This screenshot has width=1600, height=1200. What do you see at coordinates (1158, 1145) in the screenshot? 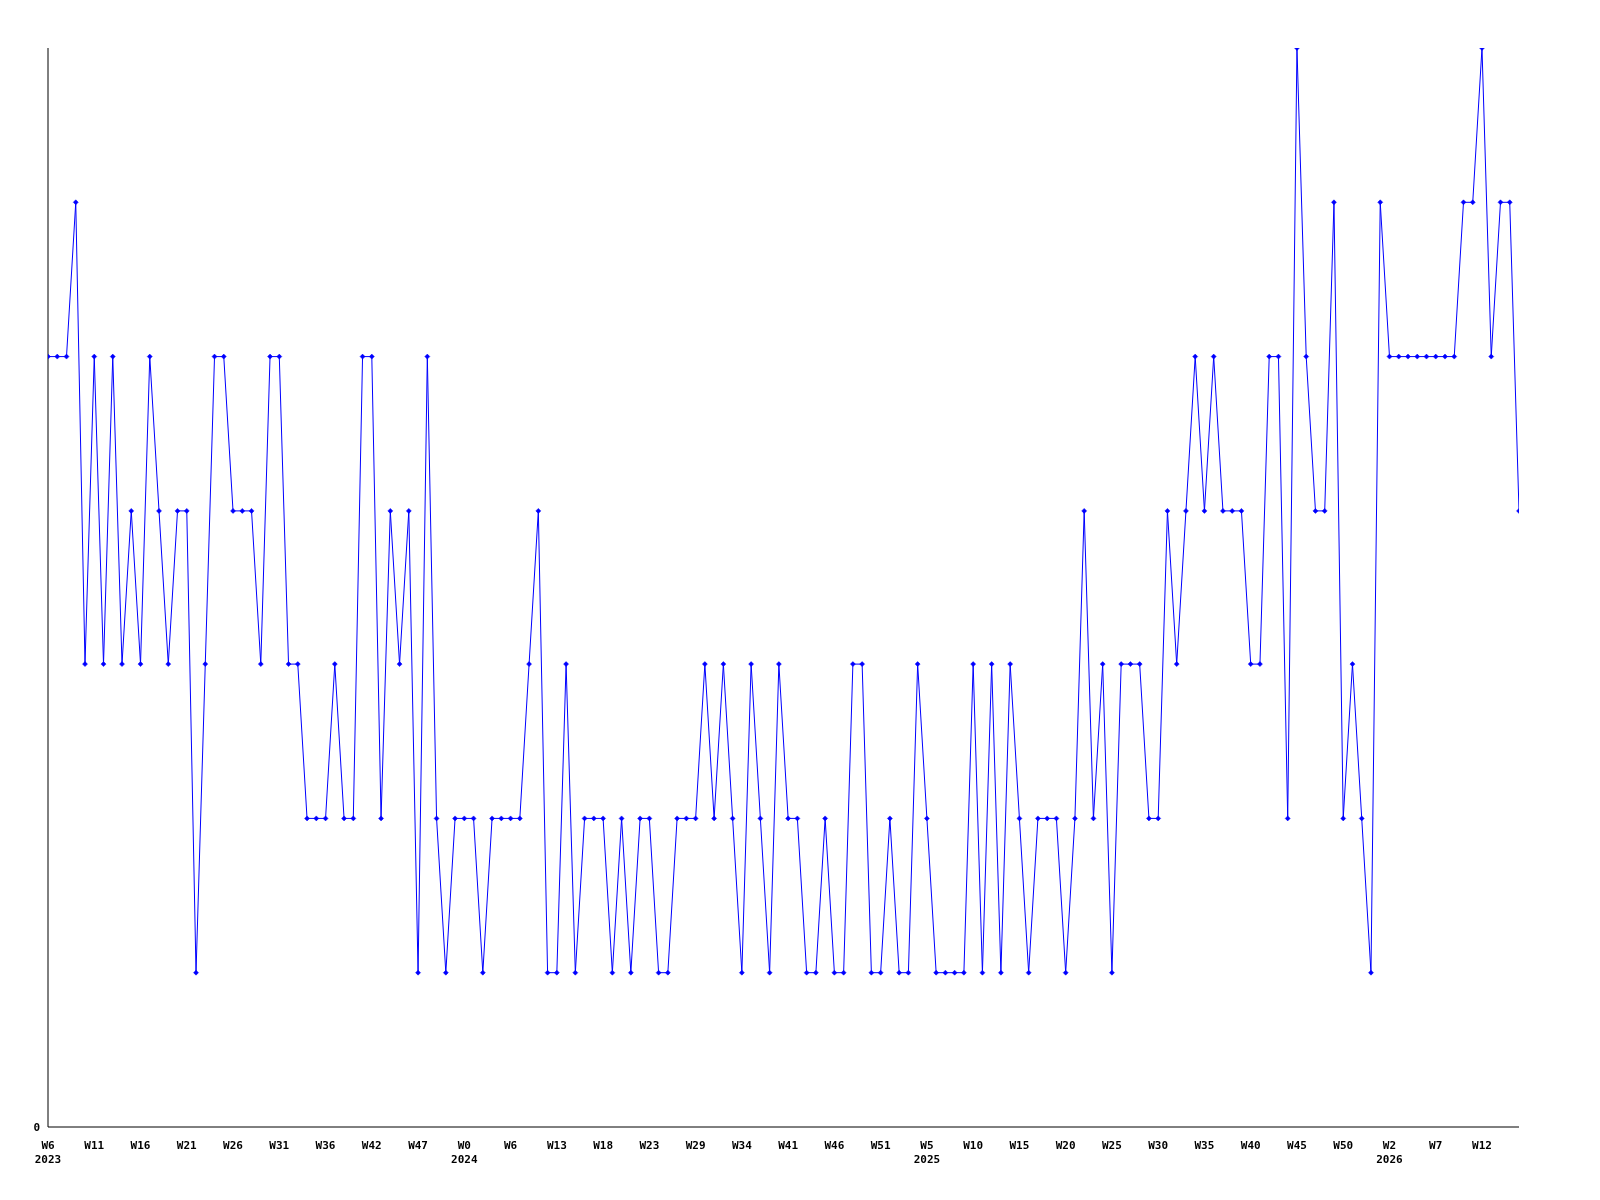
I see `x-tick-label: W30` at bounding box center [1158, 1145].